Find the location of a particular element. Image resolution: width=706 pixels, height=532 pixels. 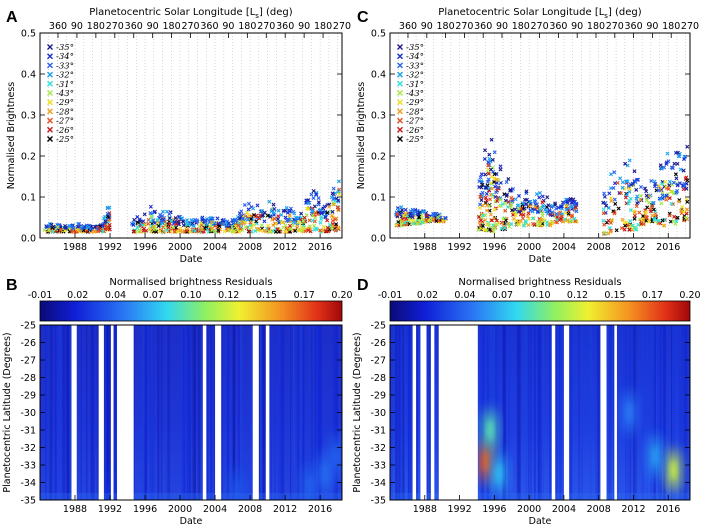

panel-c-xtick-label: 2004 is located at coordinates (564, 247).